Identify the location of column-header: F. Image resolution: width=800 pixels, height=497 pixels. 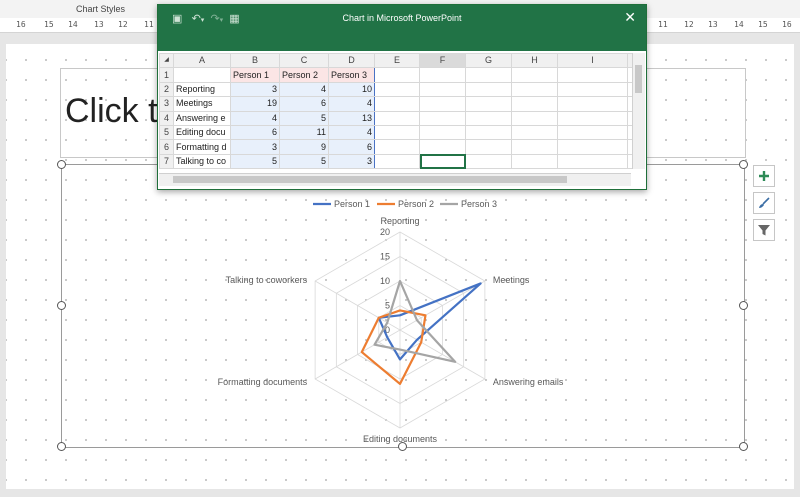
(442, 60).